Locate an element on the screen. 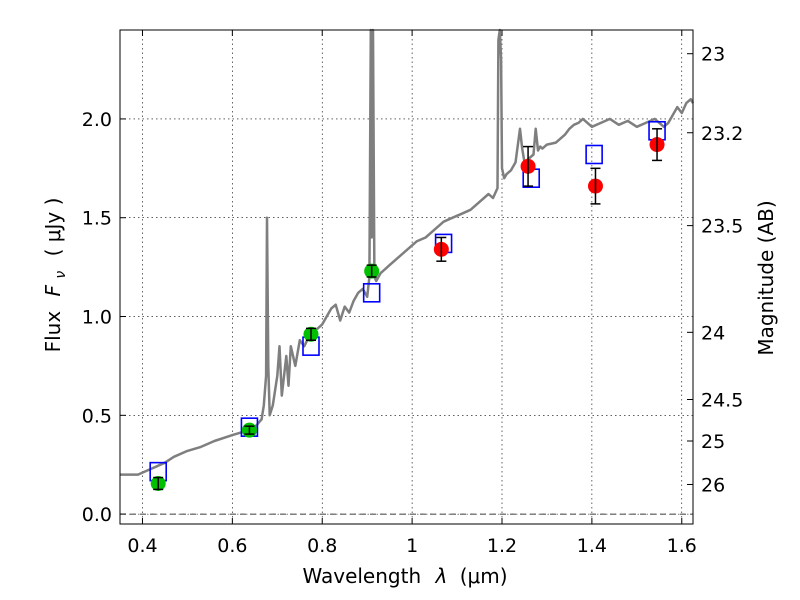 Image resolution: width=800 pixels, height=600 pixels. x-tick-label: 1.4 is located at coordinates (592, 546).